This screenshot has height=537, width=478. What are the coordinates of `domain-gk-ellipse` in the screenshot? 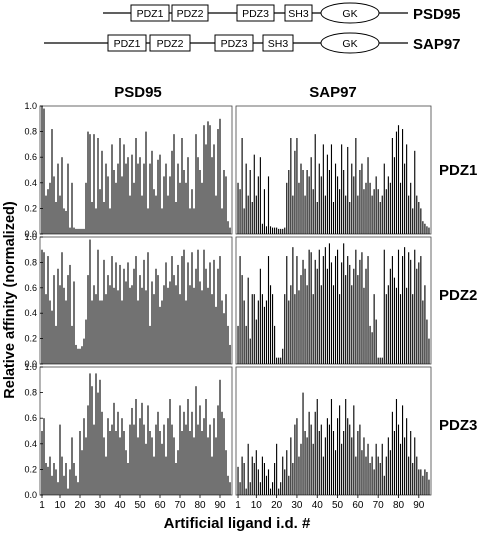 It's located at (350, 13).